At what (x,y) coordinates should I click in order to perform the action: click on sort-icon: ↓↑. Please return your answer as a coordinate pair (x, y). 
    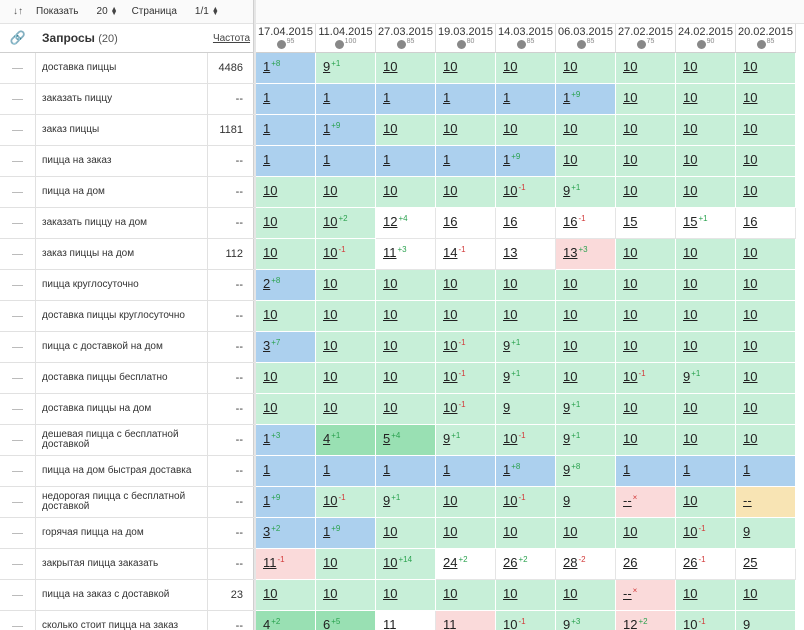
    Looking at the image, I should click on (18, 11).